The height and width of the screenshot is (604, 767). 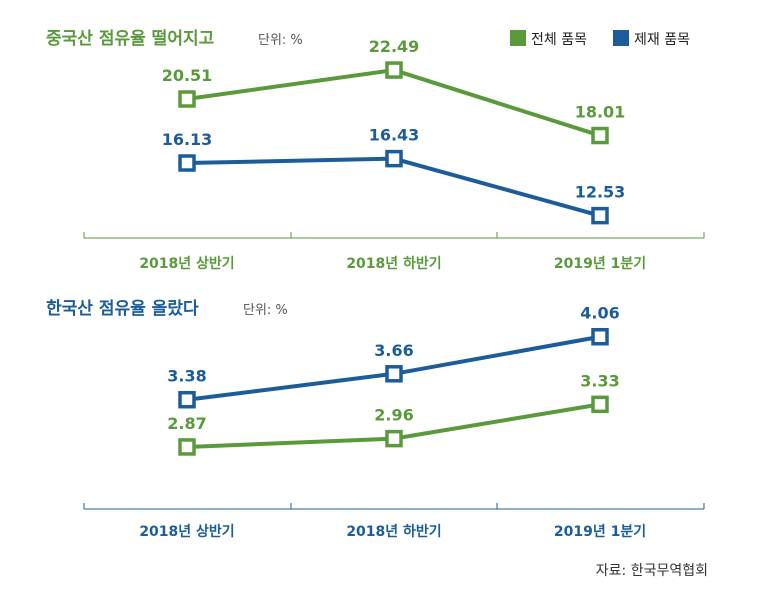 I want to click on source-note: 자료: 한국무역협회, so click(x=652, y=571).